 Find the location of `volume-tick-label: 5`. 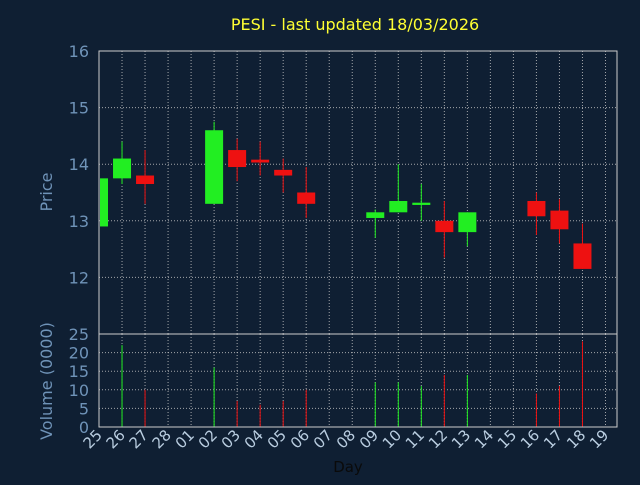

volume-tick-label: 5 is located at coordinates (84, 408).